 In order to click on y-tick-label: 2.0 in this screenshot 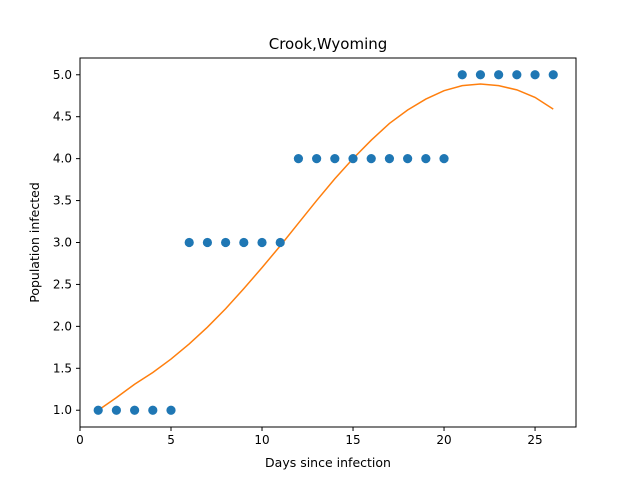, I will do `click(62, 326)`.